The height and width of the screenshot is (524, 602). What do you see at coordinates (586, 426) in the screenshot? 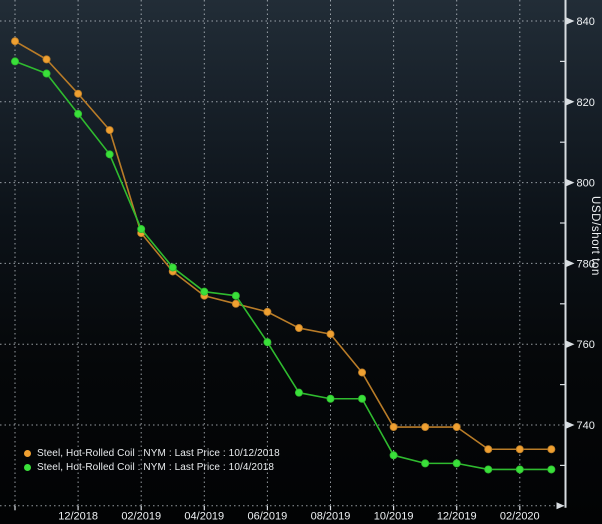
I see `y-tick-label: 740` at bounding box center [586, 426].